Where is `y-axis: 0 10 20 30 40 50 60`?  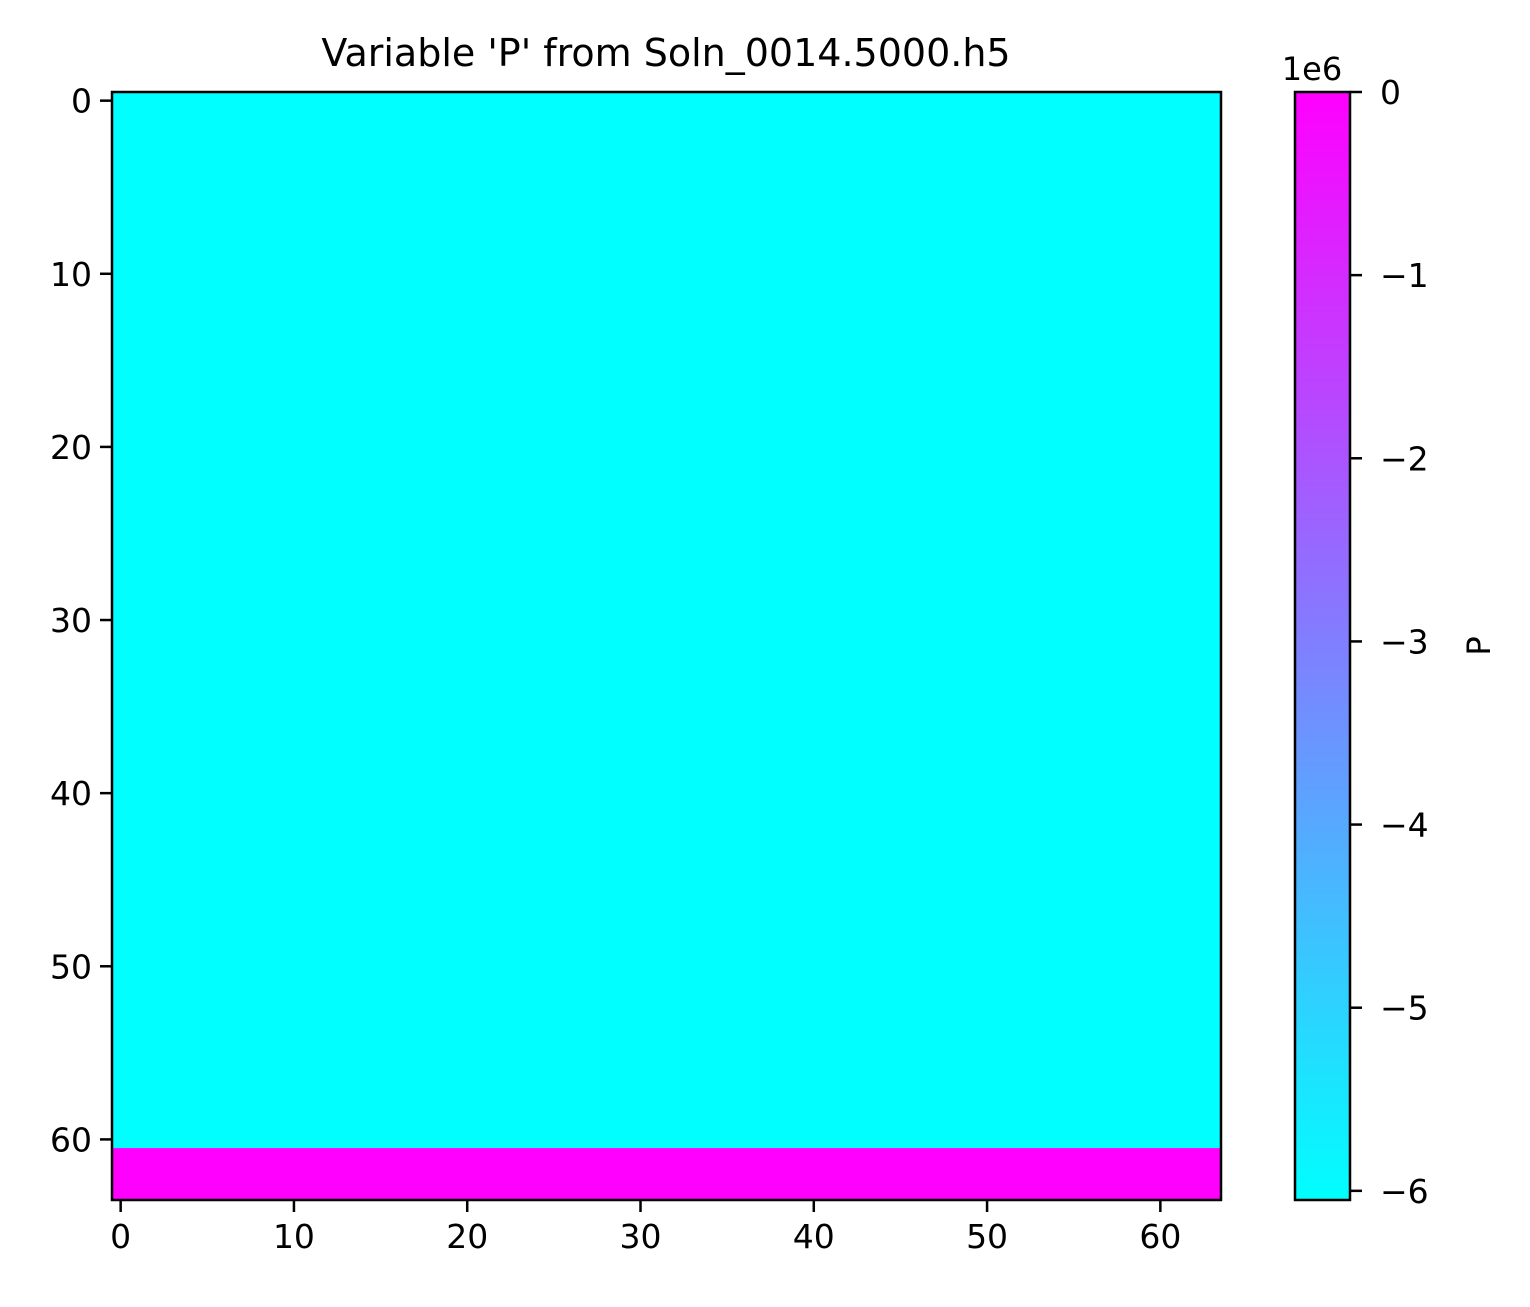
y-axis: 0 10 20 30 40 50 60 is located at coordinates (81, 620).